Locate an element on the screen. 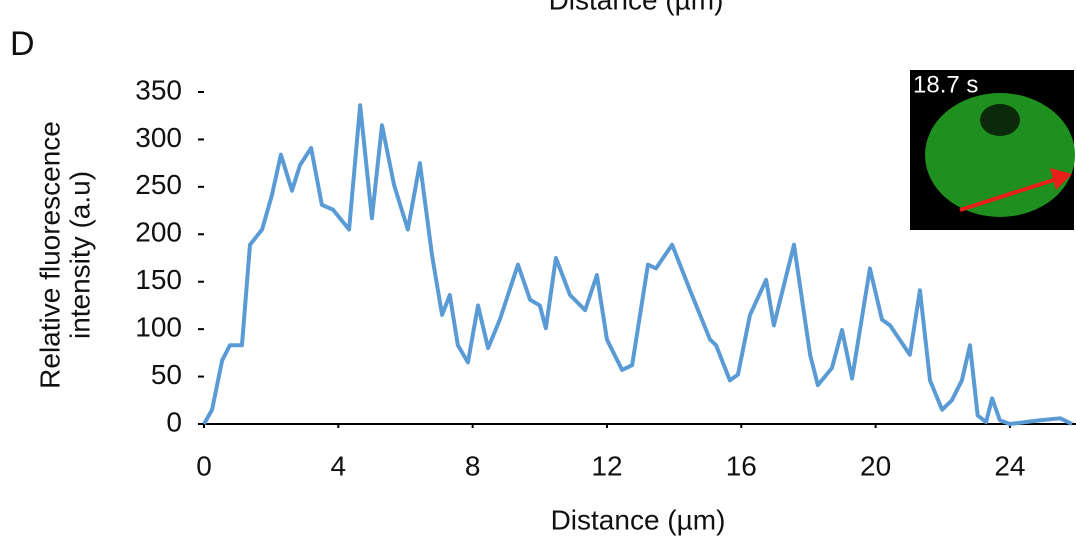 The width and height of the screenshot is (1076, 544). x-tick-label: 24 is located at coordinates (1009, 465).